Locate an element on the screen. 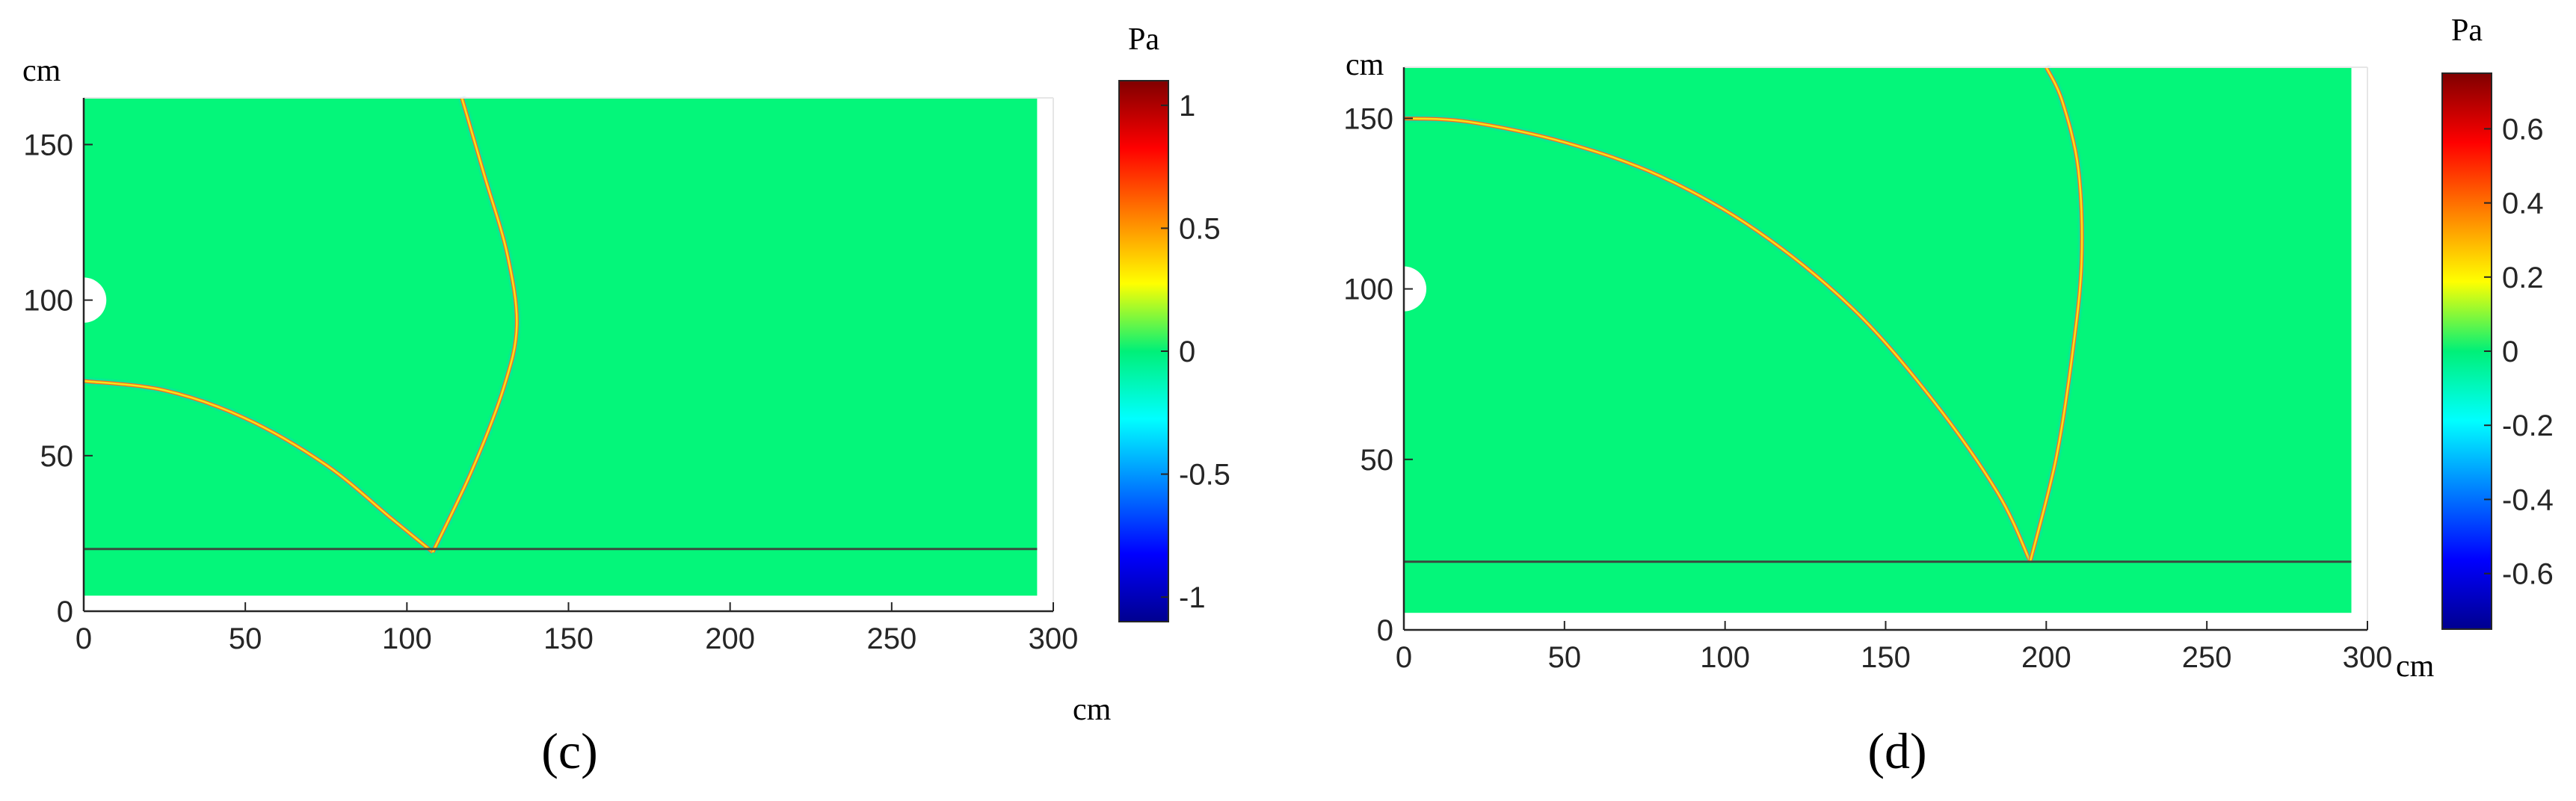 This screenshot has width=2576, height=801. c-xtick-label: 250 is located at coordinates (891, 638).